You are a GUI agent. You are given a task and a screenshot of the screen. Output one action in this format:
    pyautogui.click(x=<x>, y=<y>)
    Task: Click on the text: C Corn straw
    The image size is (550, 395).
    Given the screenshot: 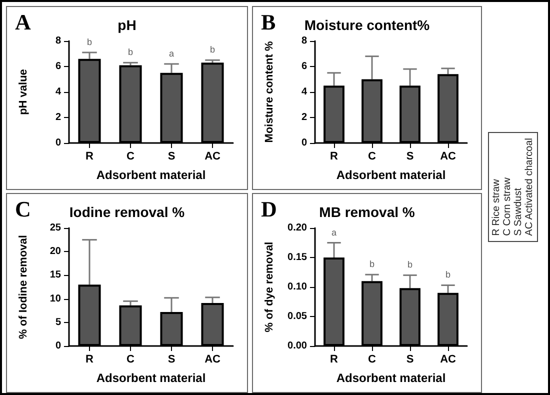 What is the action you would take?
    pyautogui.click(x=507, y=206)
    